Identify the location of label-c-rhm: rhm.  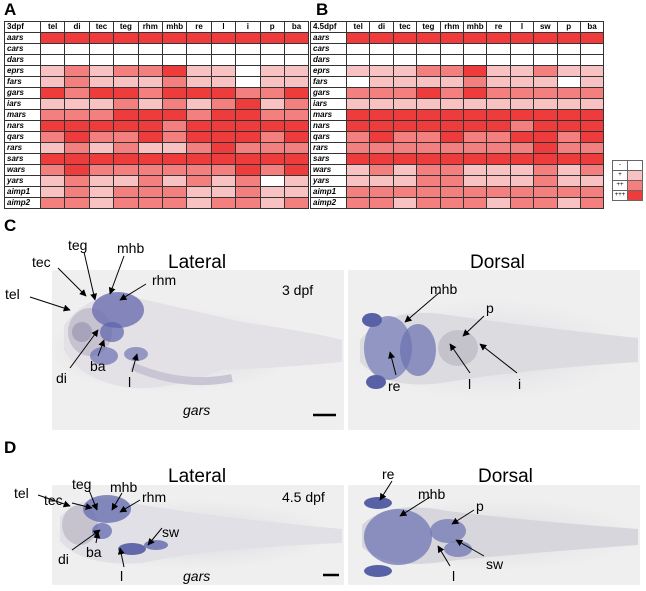
(164, 280).